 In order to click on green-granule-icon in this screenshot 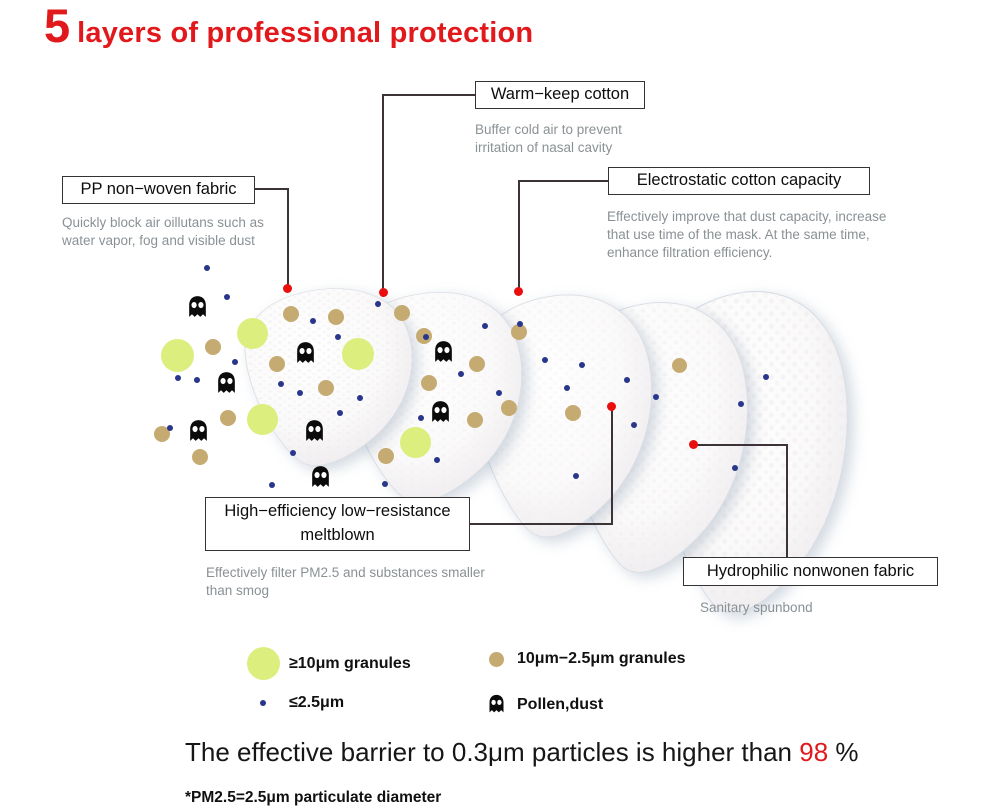, I will do `click(263, 663)`.